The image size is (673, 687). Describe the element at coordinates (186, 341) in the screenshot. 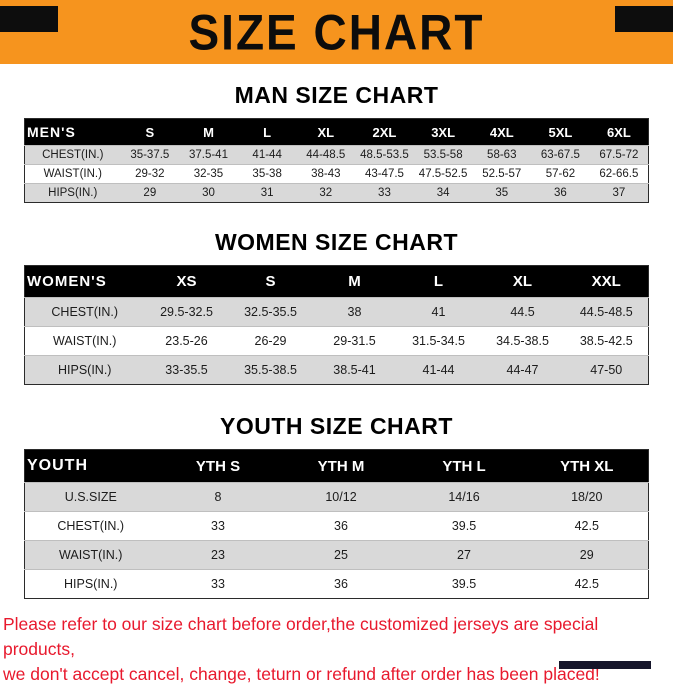

I see `cell: 23.5-26` at that location.